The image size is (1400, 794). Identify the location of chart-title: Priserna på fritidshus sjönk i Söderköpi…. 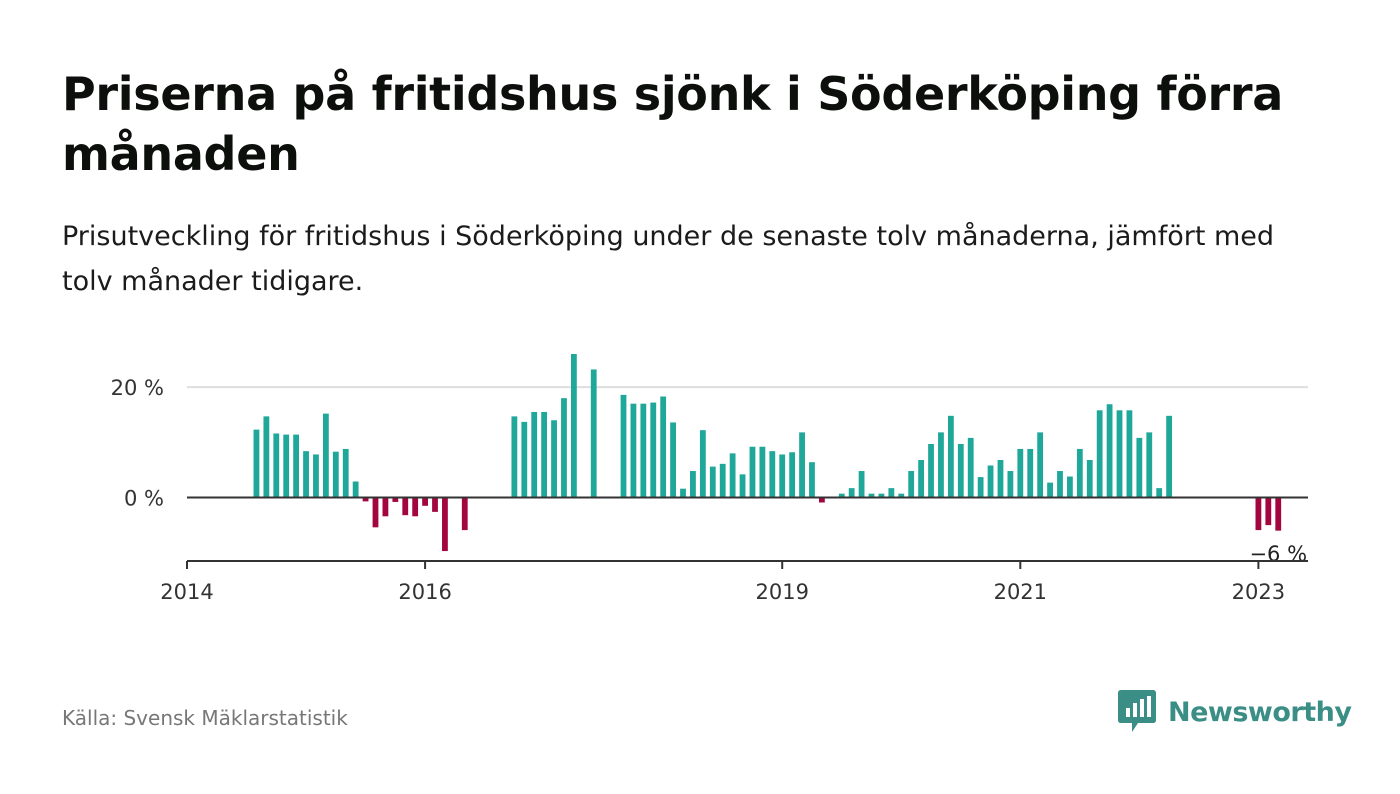
(673, 124).